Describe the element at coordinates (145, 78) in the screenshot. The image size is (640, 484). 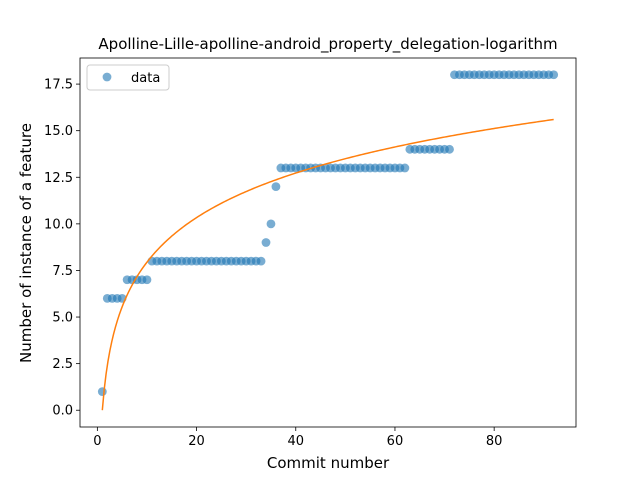
I see `legend-label: data` at that location.